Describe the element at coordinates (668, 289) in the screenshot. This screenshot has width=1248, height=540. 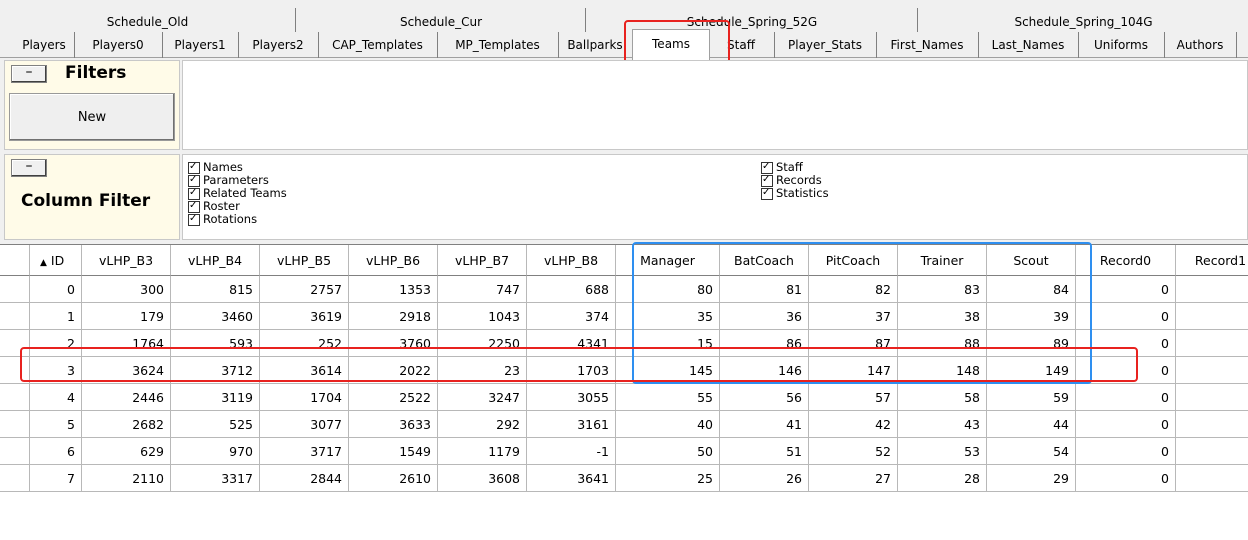
I see `cell-manager: 80` at that location.